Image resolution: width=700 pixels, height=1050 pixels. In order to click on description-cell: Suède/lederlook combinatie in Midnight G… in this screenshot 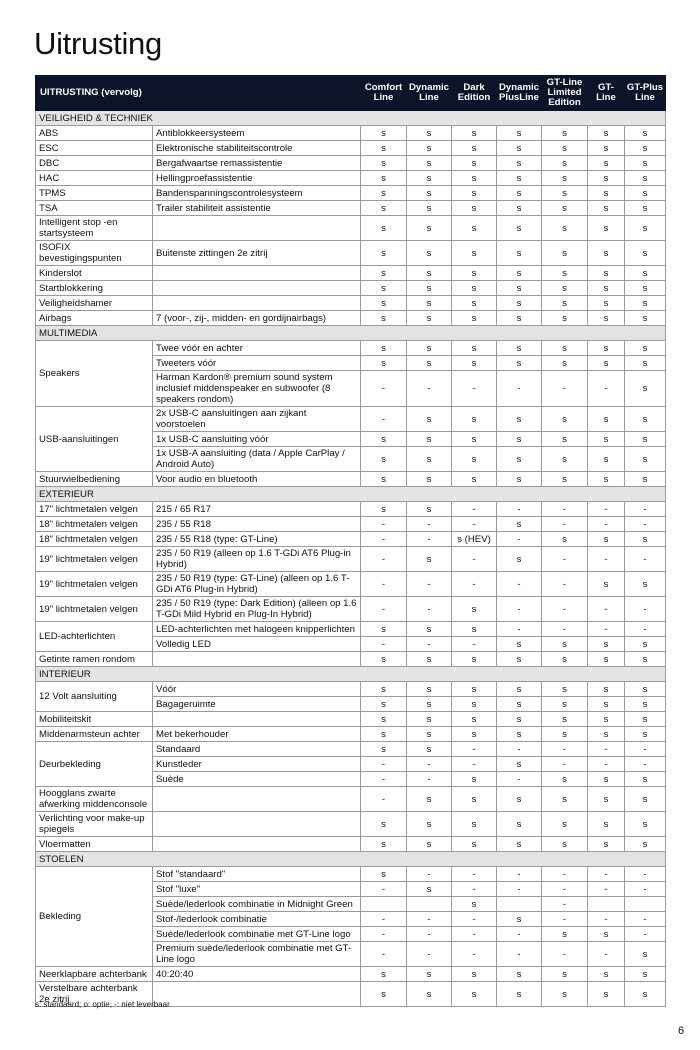, I will do `click(256, 904)`.